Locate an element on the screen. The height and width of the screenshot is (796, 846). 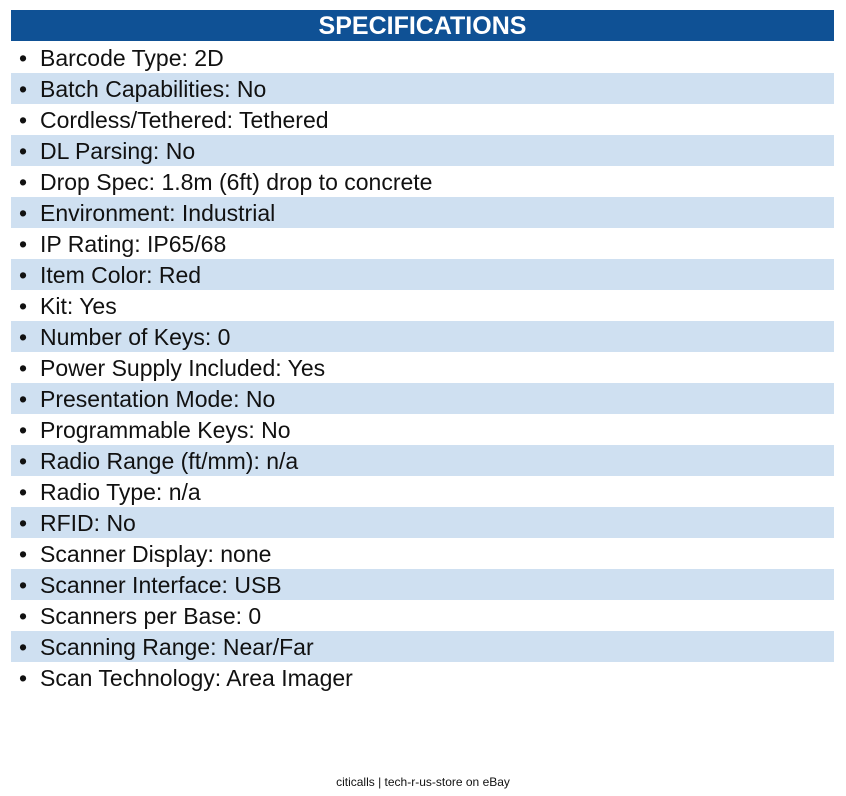
spec-item: Power Supply Included: Yes is located at coordinates (422, 368).